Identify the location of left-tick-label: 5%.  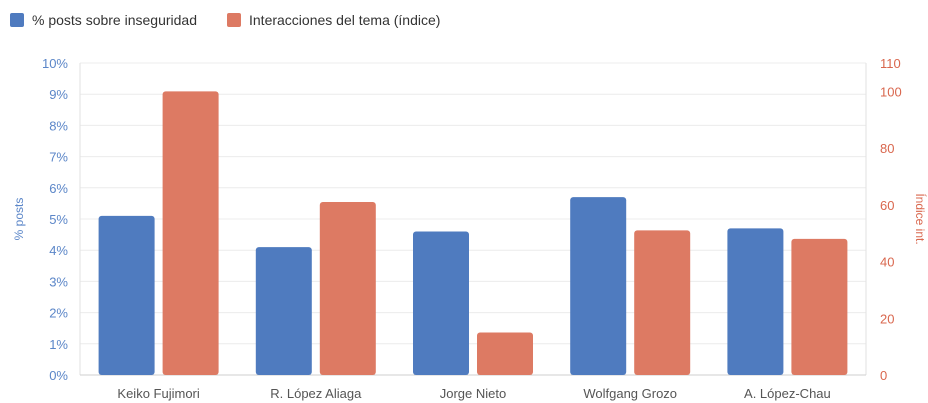
(58, 219).